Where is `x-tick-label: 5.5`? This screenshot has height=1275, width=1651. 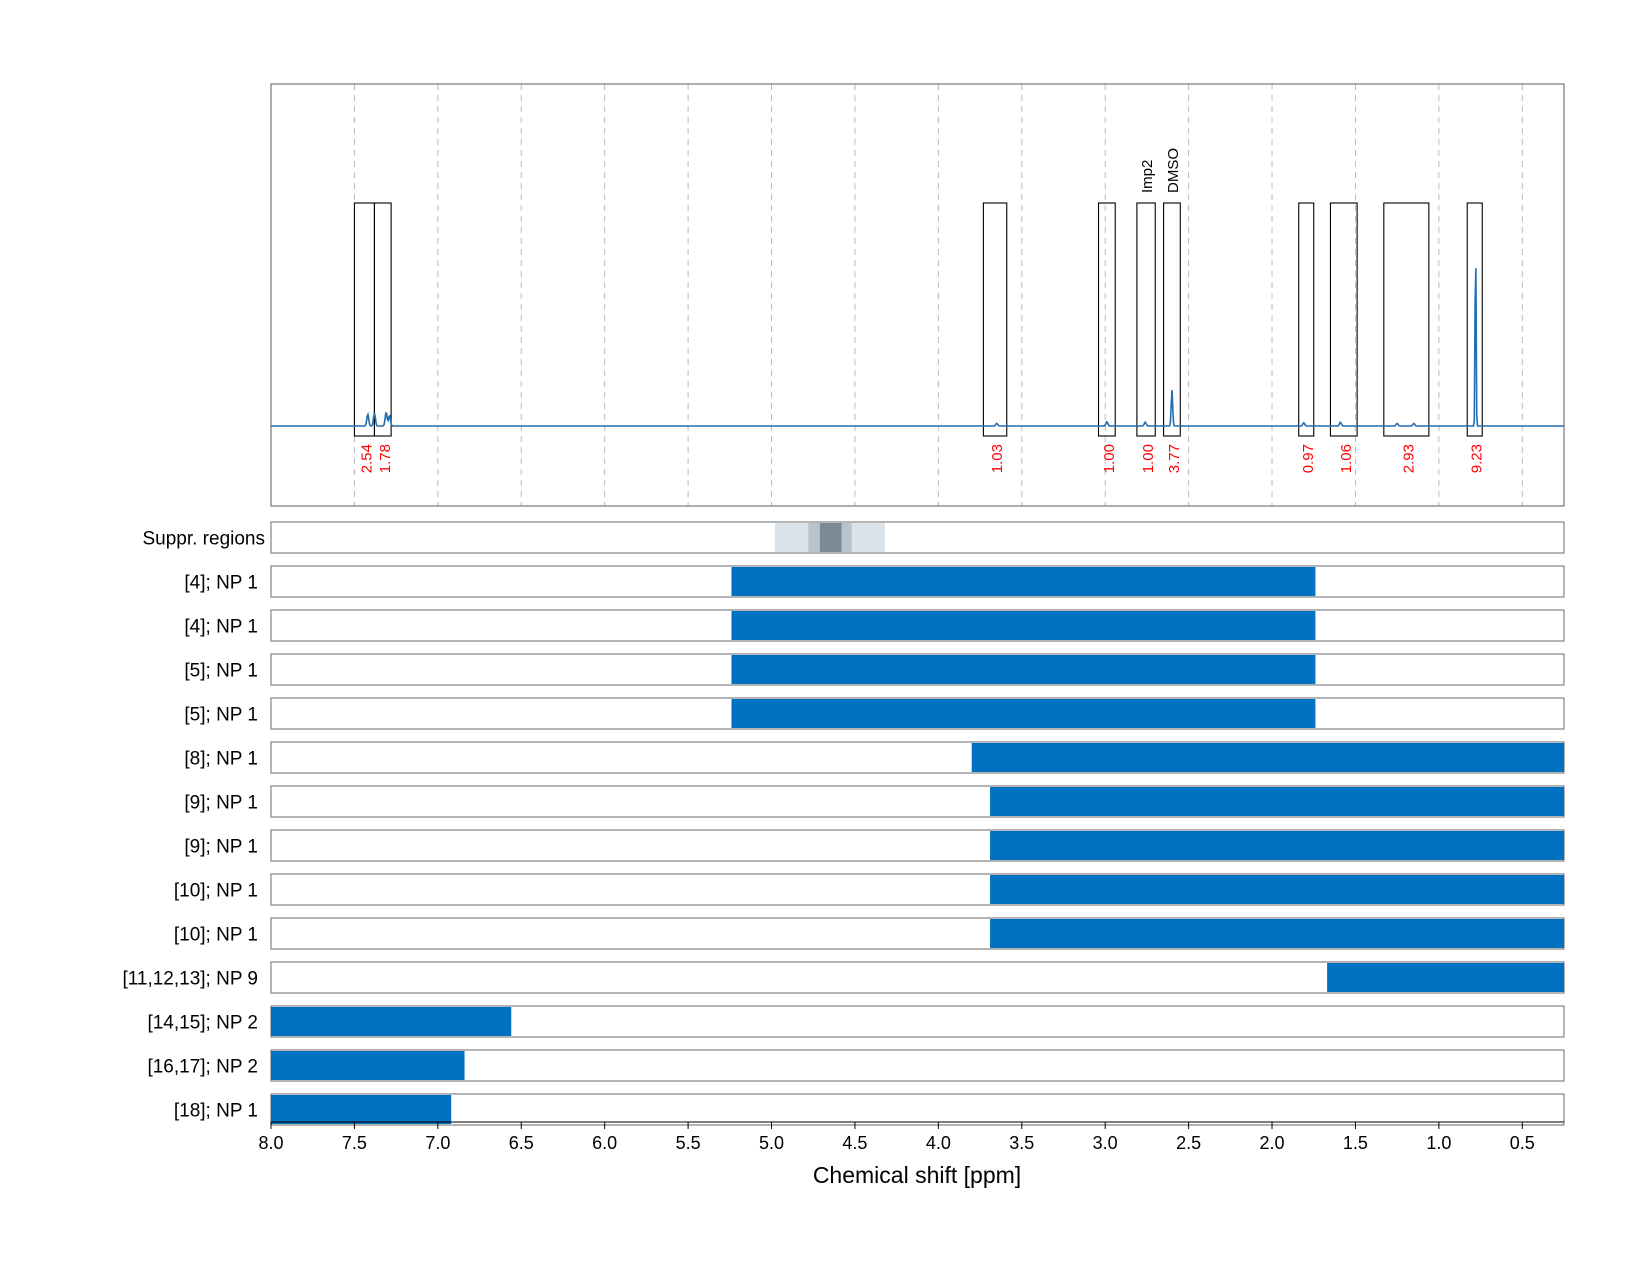 x-tick-label: 5.5 is located at coordinates (688, 1143).